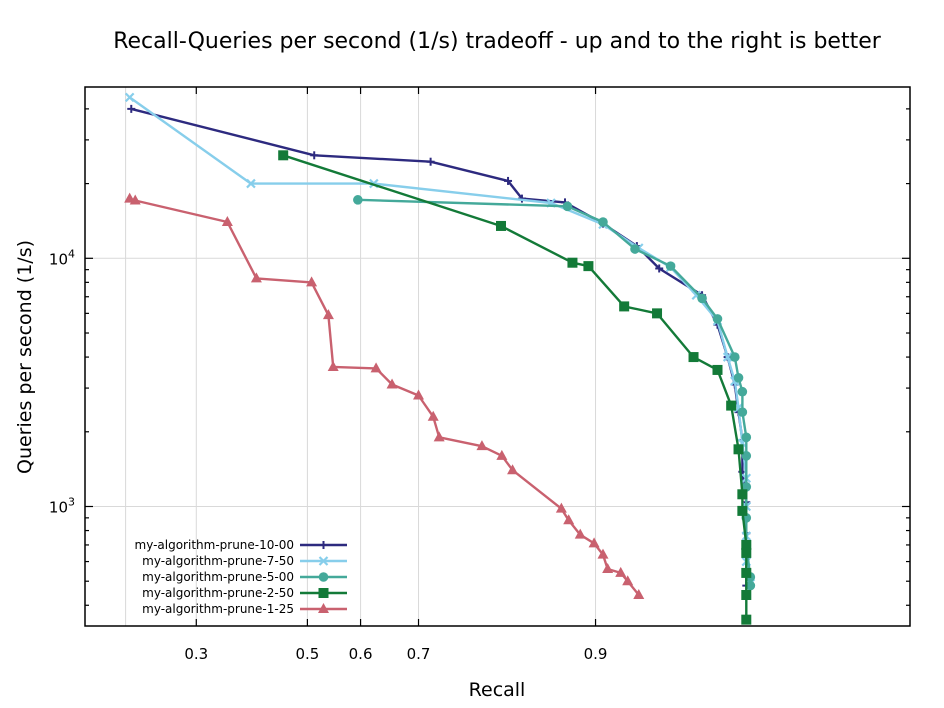  I want to click on legend-item: my-algorithm-prune-7-50, so click(244, 561).